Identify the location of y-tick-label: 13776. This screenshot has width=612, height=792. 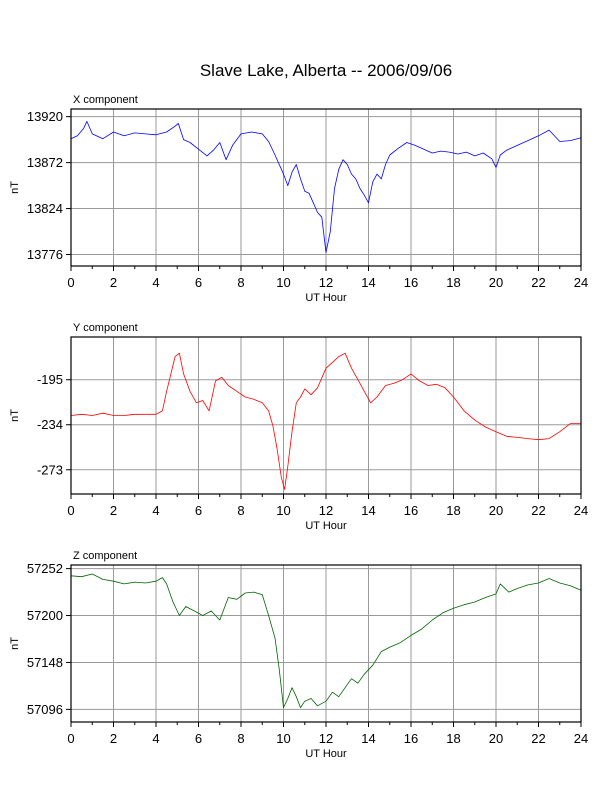
(45, 254).